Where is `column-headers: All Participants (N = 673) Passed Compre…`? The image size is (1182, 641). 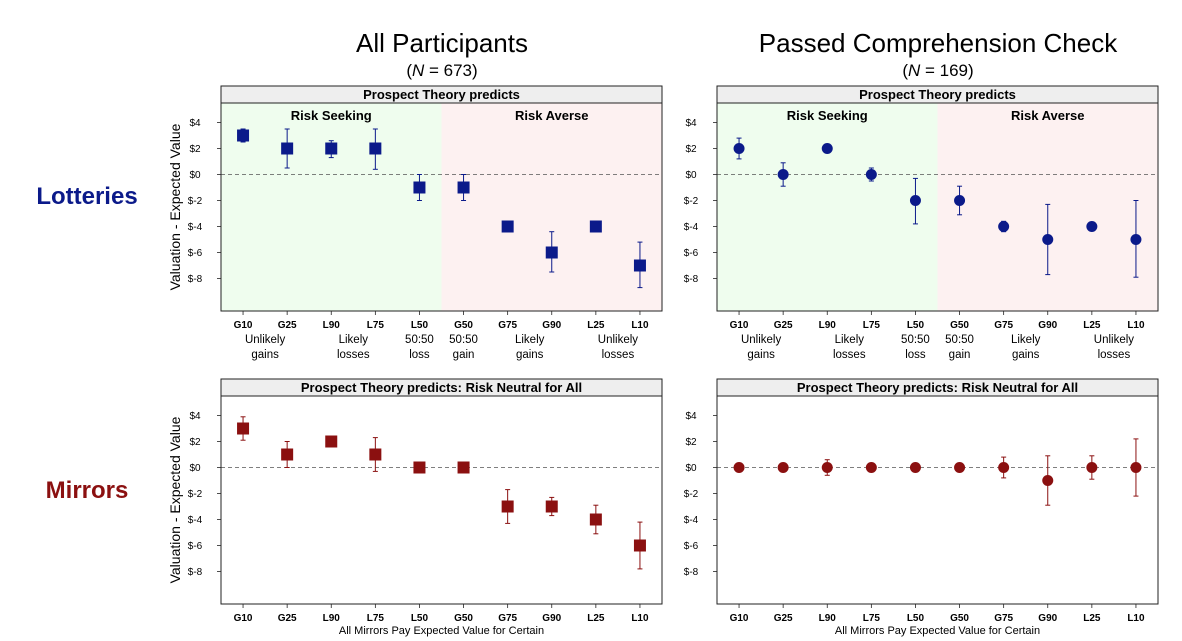
column-headers: All Participants (N = 673) Passed Compre… is located at coordinates (737, 54).